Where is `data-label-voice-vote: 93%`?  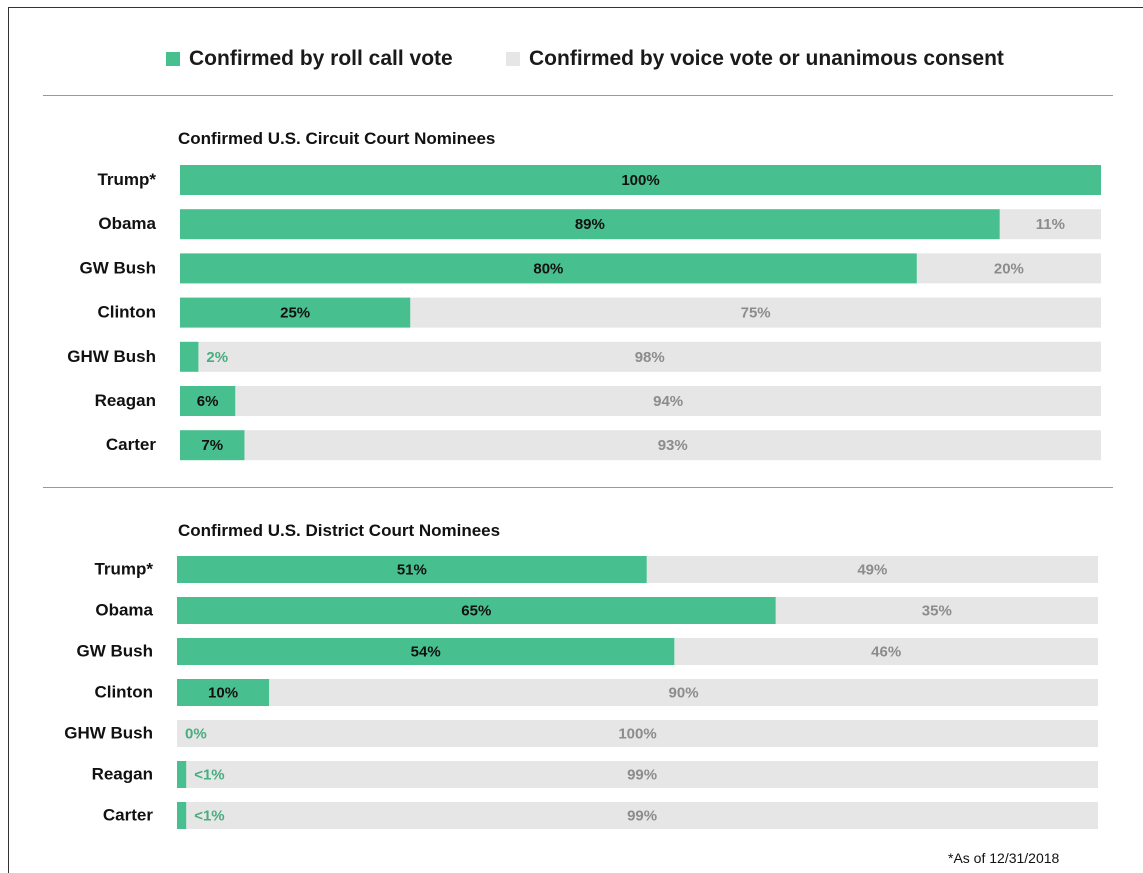
data-label-voice-vote: 93% is located at coordinates (673, 445).